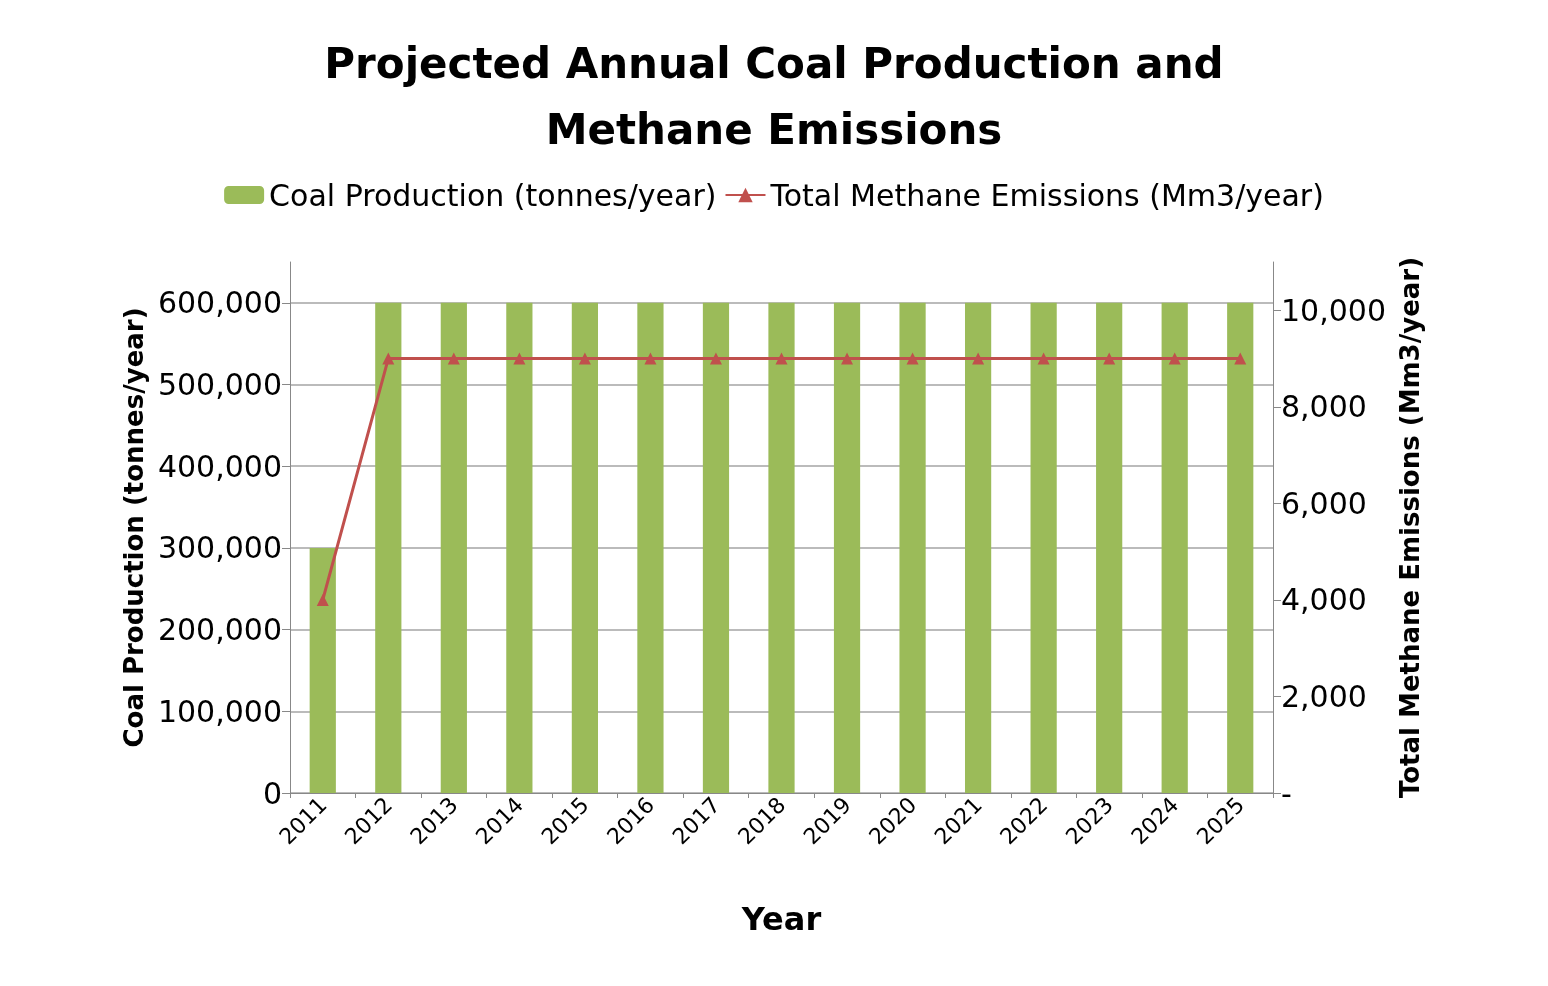 This screenshot has height=986, width=1548. What do you see at coordinates (219, 548) in the screenshot?
I see `y-tick-label: 300,000` at bounding box center [219, 548].